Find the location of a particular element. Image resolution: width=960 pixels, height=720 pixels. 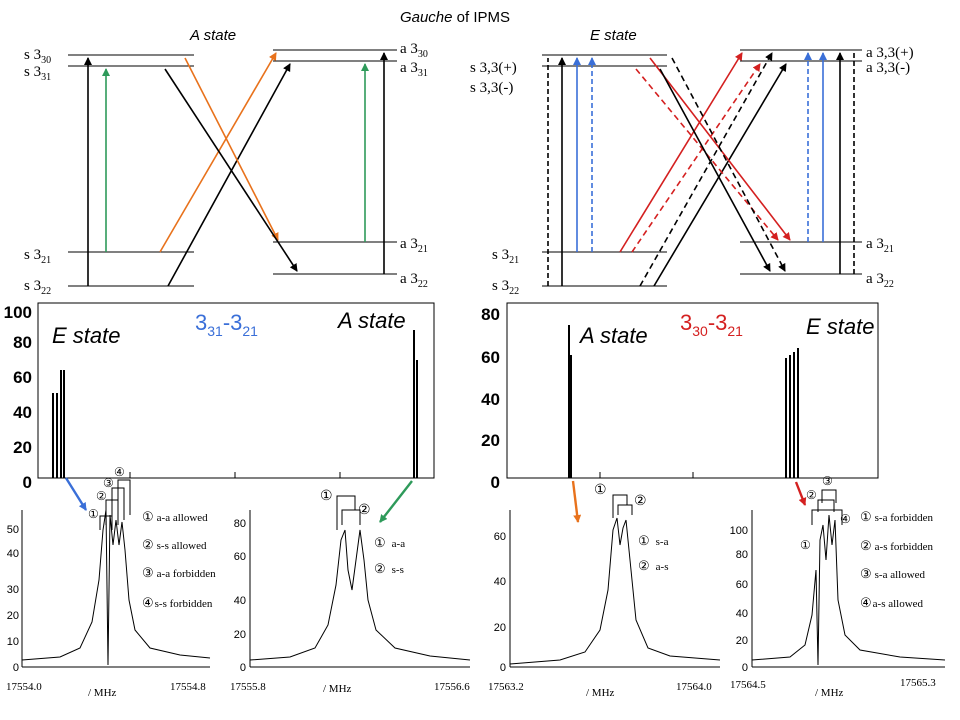

zoom1-trace is located at coordinates (116, 587).